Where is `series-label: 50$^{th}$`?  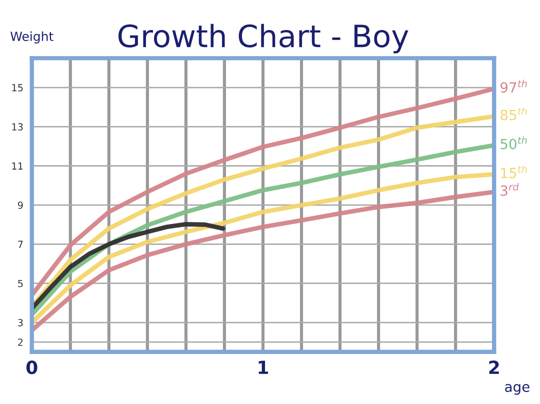
series-label: 50$^{th}$ is located at coordinates (513, 143).